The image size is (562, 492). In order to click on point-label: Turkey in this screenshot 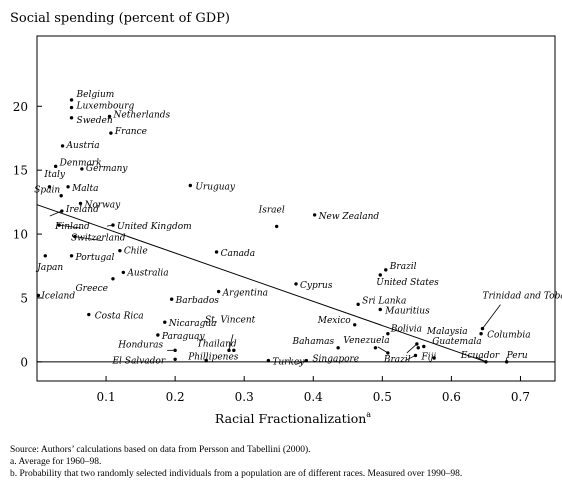, I will do `click(288, 363)`.